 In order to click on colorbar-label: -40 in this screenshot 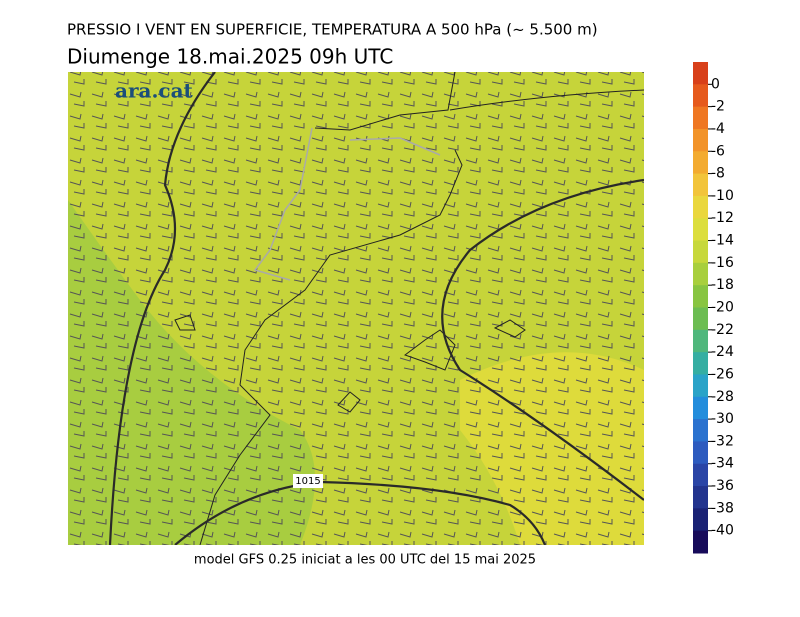, I will do `click(722, 531)`.